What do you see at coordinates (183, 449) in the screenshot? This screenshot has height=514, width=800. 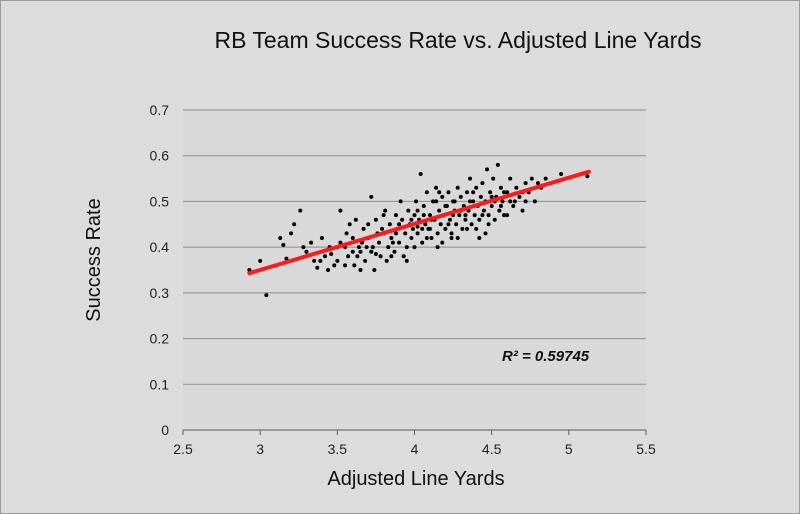 I see `x-tick-label: 2.5` at bounding box center [183, 449].